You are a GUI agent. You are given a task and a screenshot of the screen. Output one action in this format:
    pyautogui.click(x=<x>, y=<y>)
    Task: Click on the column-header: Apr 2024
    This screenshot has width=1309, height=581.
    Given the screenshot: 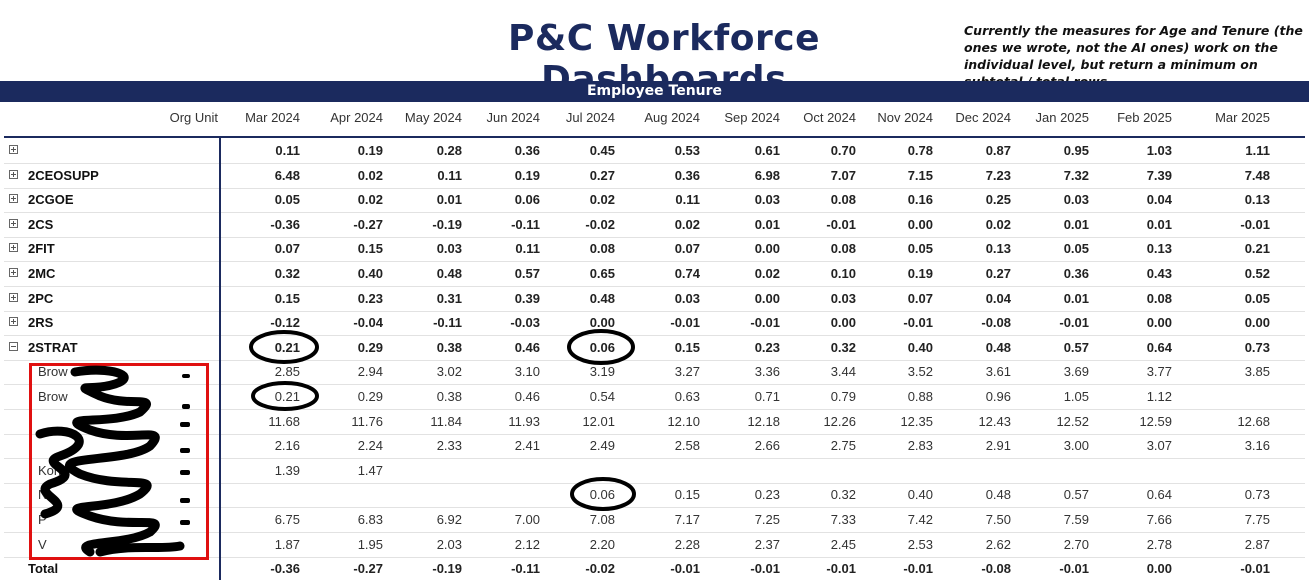 What is the action you would take?
    pyautogui.click(x=356, y=117)
    